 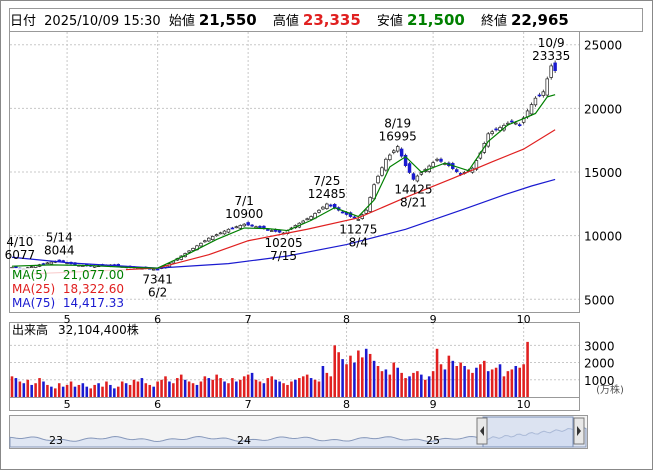 I want to click on navigator-right-handle, so click(x=579, y=431).